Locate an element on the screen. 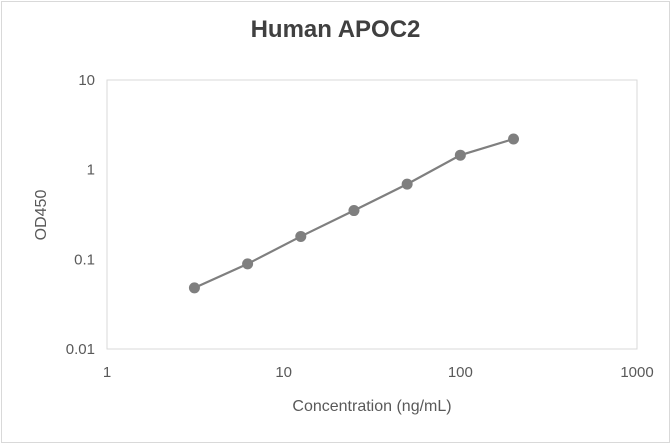  y-tick-label: 0.1 is located at coordinates (84, 259).